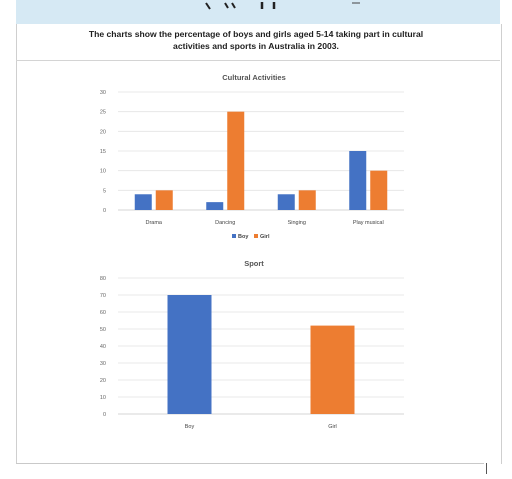 The image size is (512, 479). I want to click on sport-category-label: Girl, so click(332, 427).